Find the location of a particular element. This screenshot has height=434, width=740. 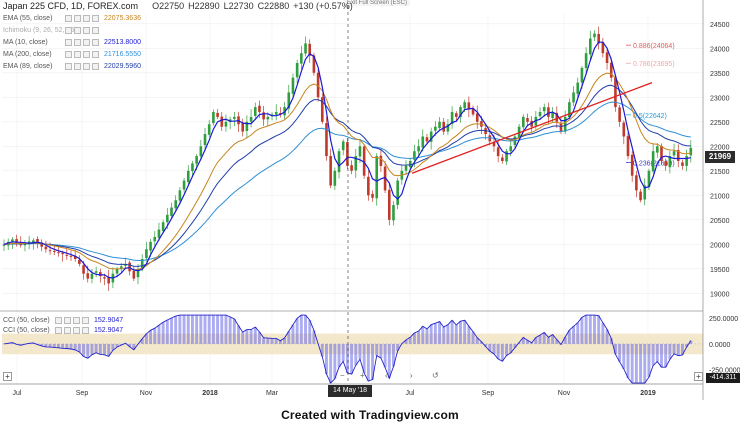

indicator-row-ema89: EMA (89, close) 22029.5960 is located at coordinates (163, 66).